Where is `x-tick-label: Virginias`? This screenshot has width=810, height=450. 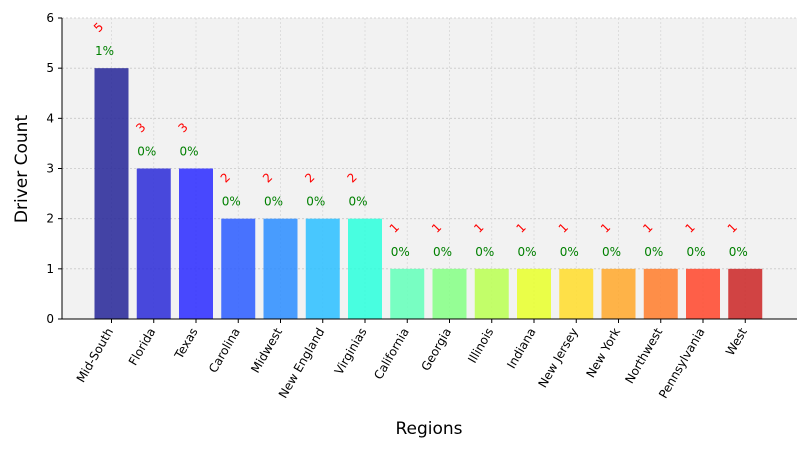 x-tick-label: Virginias is located at coordinates (351, 352).